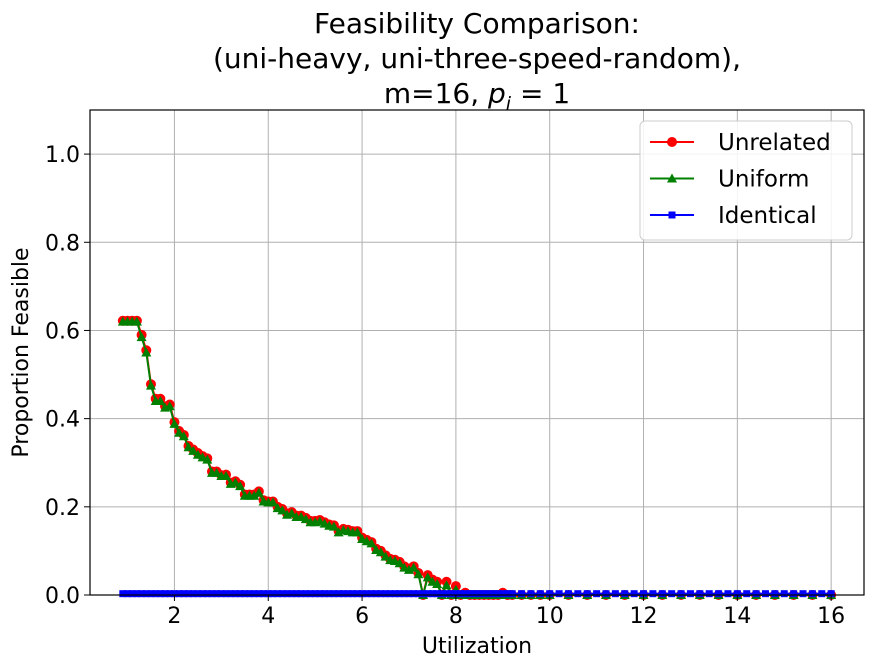  I want to click on legend-label-uniform: Uniform, so click(763, 180).